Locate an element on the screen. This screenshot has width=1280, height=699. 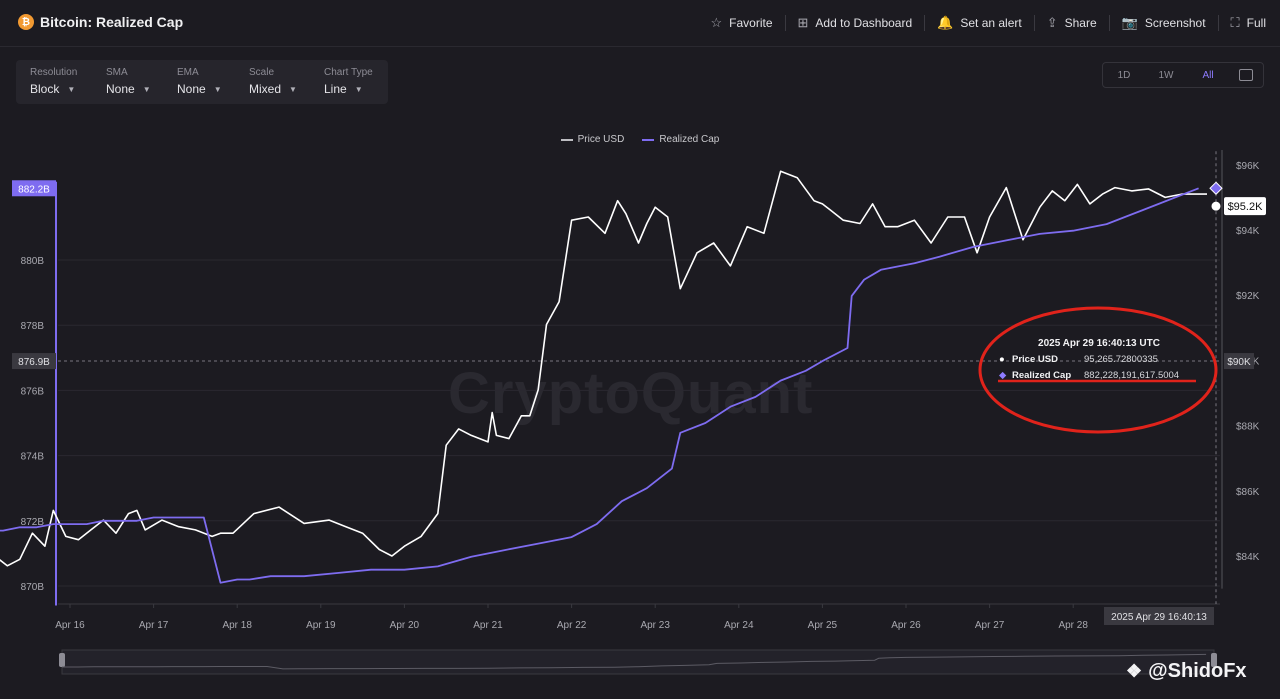
calendar-icon is located at coordinates (1246, 75).